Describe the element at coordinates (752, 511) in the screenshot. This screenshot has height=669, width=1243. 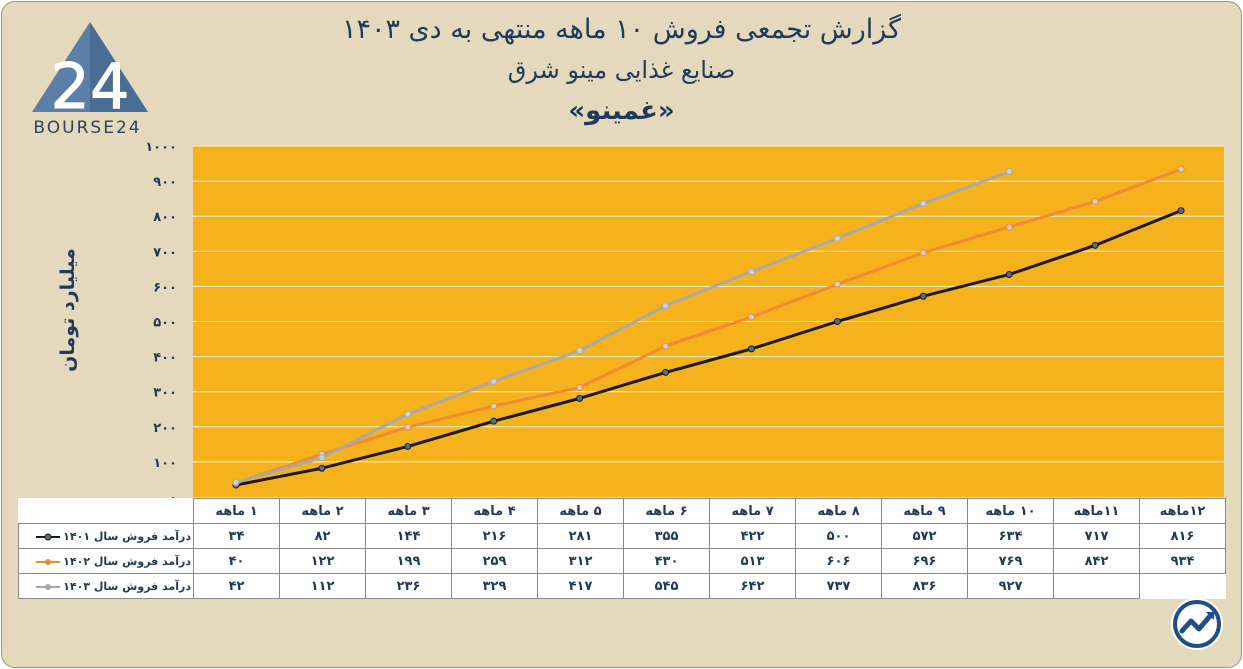
I see `x-tick-label: ۷ ماهه` at that location.